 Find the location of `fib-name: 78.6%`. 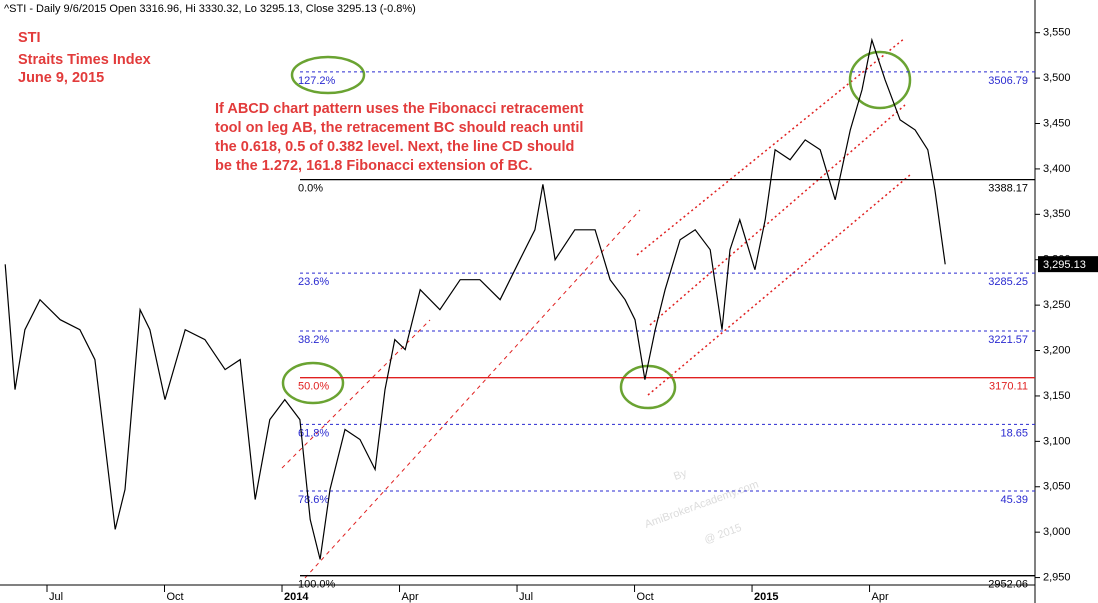

fib-name: 78.6% is located at coordinates (313, 500).